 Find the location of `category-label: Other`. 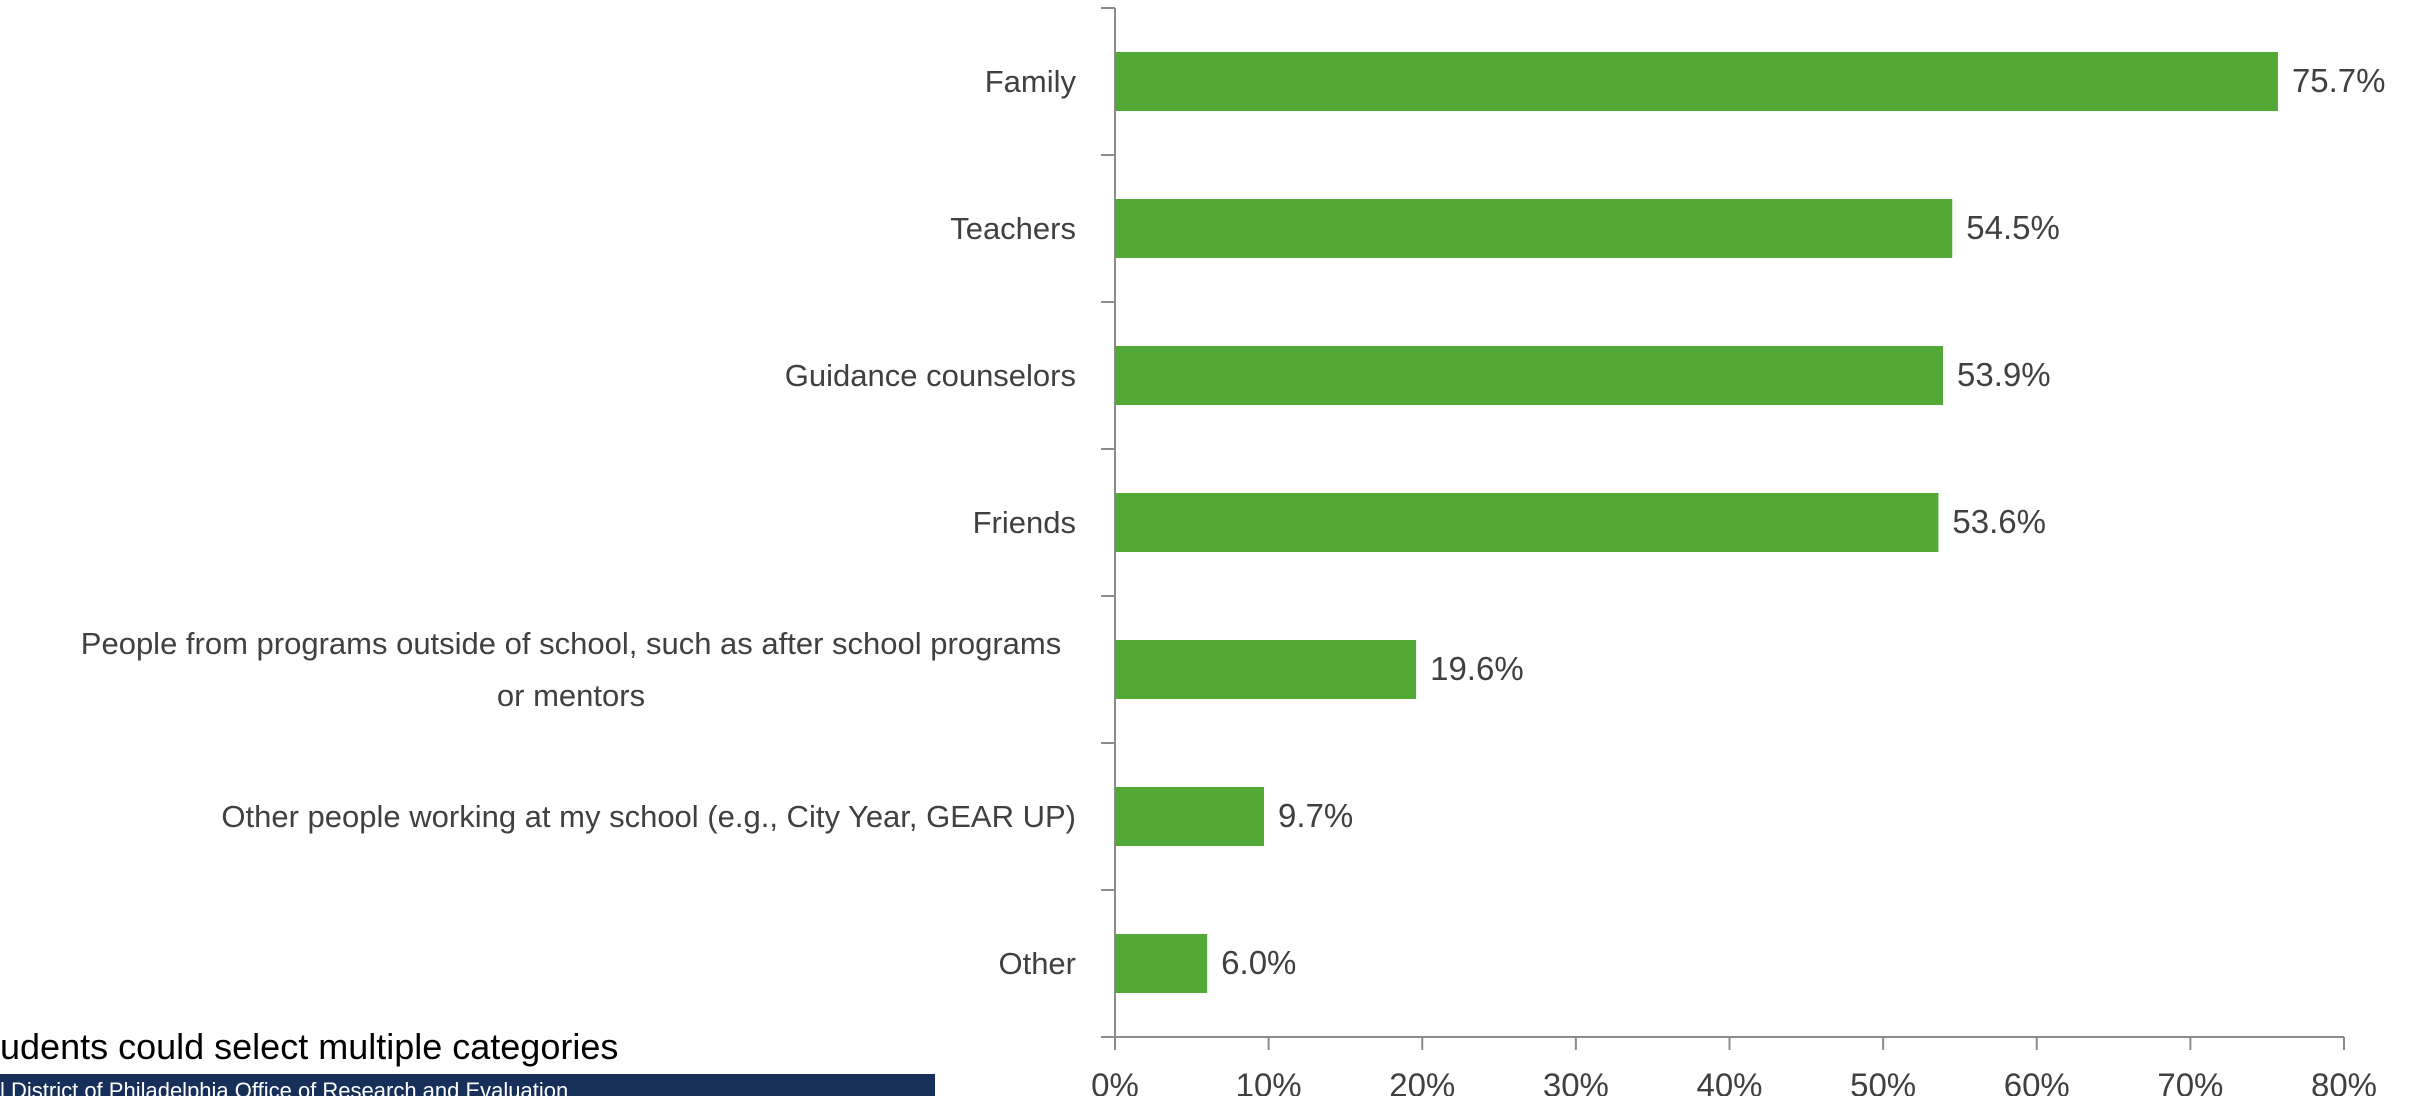

category-label: Other is located at coordinates (1037, 963).